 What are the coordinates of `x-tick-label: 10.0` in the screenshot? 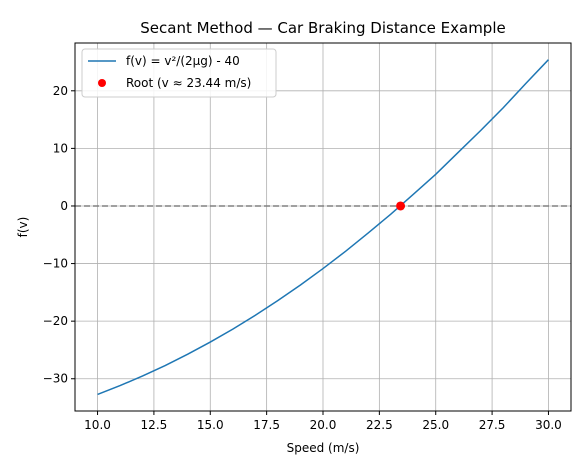 It's located at (97, 425).